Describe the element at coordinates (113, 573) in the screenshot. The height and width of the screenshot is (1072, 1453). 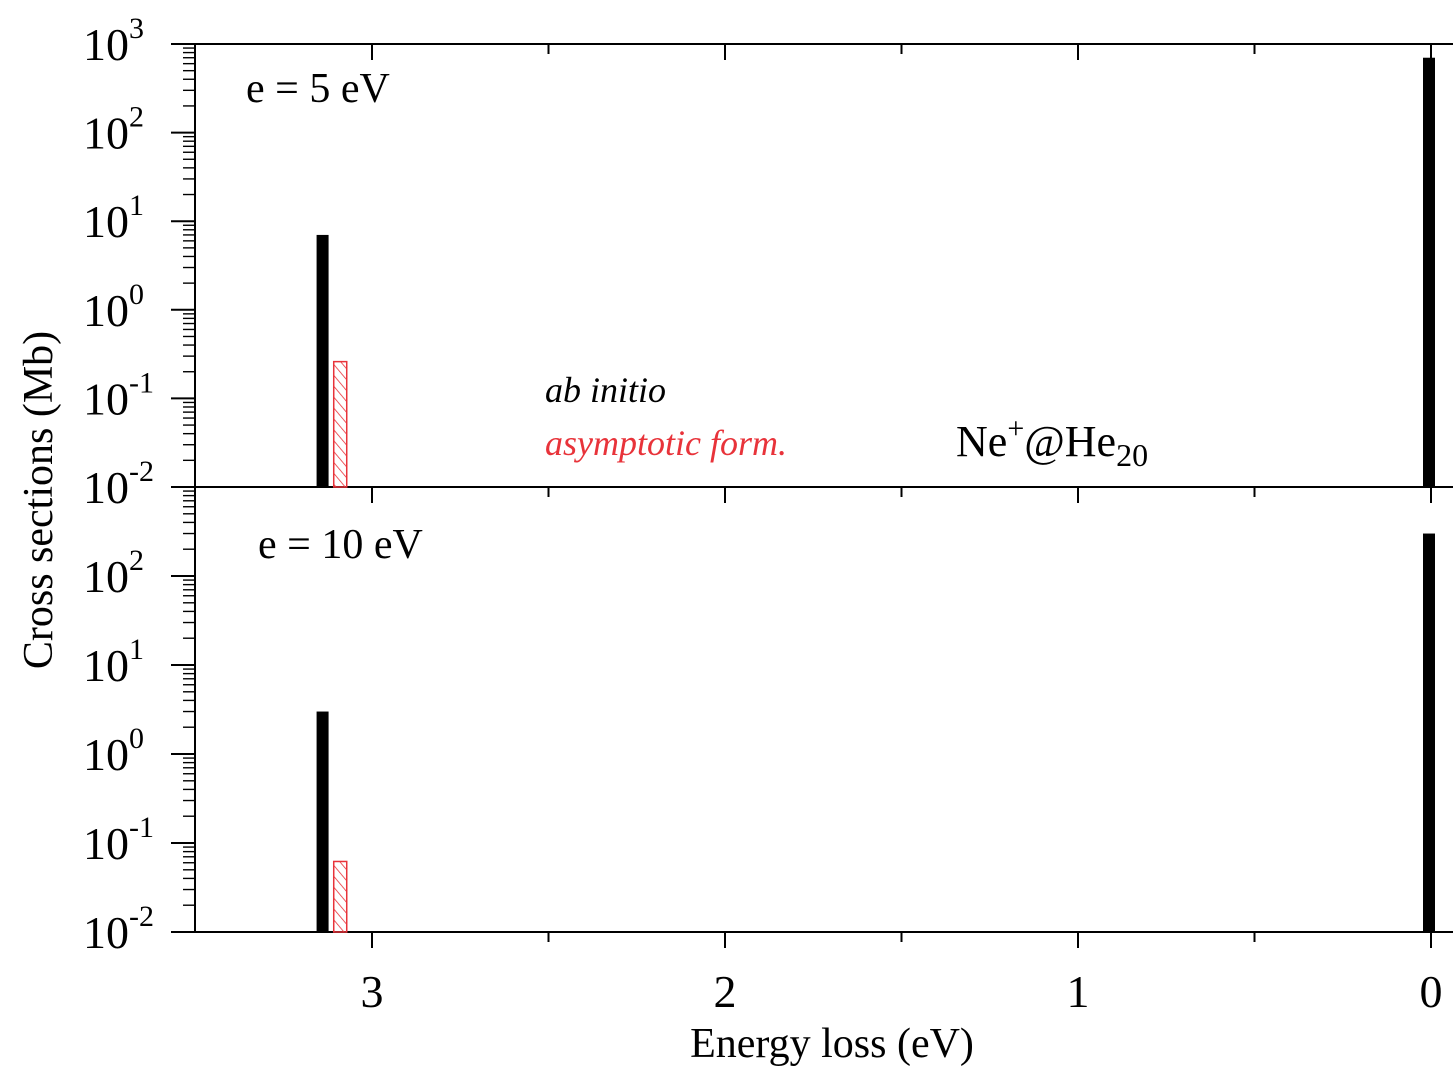
I see `panel-1-y-tick-label: 10²` at that location.